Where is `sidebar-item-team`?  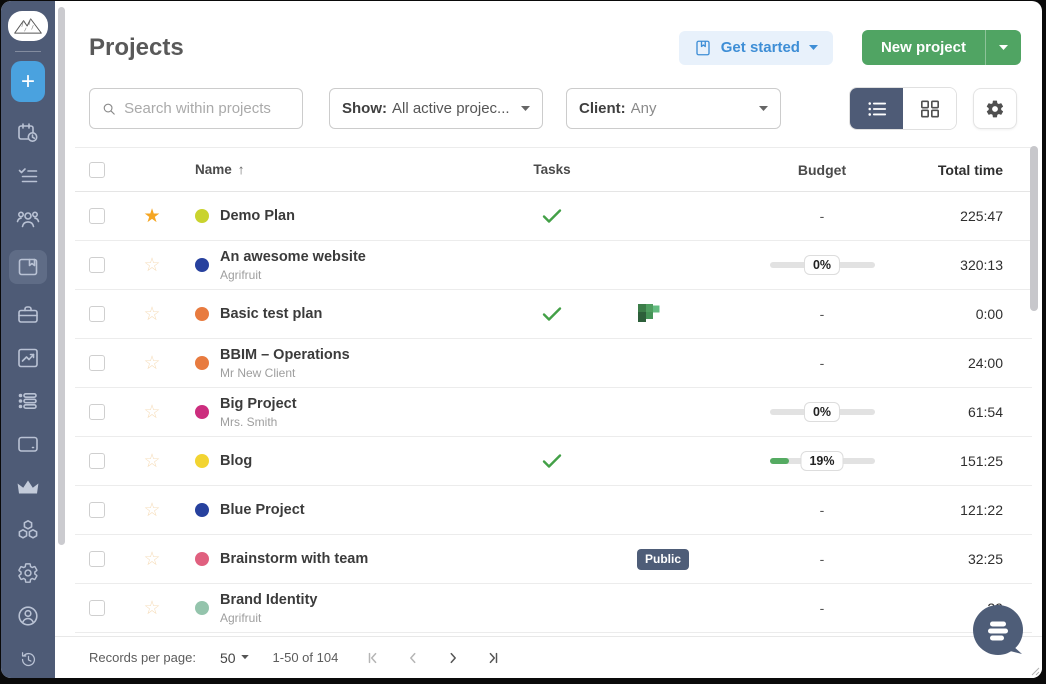 sidebar-item-team is located at coordinates (28, 219).